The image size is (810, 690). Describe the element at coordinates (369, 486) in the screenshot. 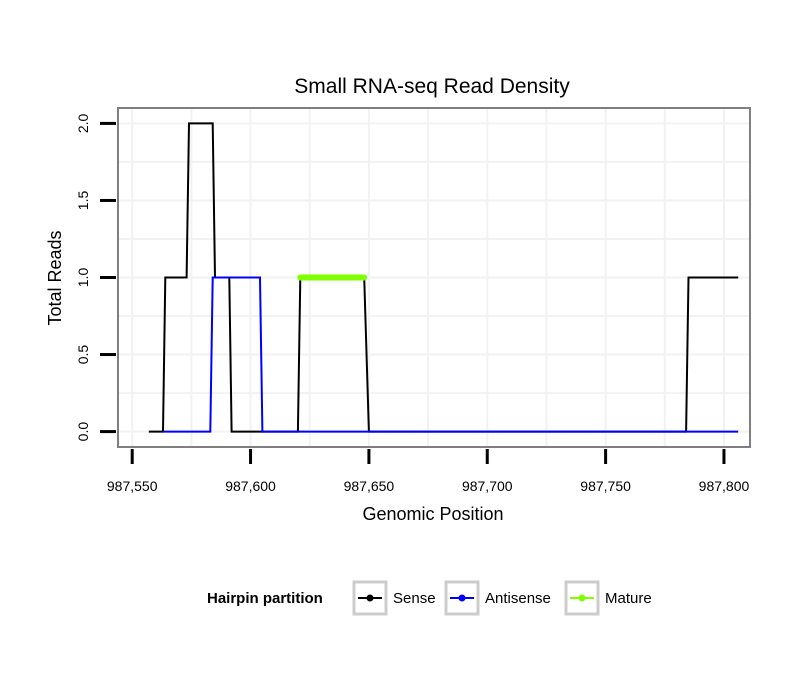

I see `x-tick-label: 987,650` at that location.